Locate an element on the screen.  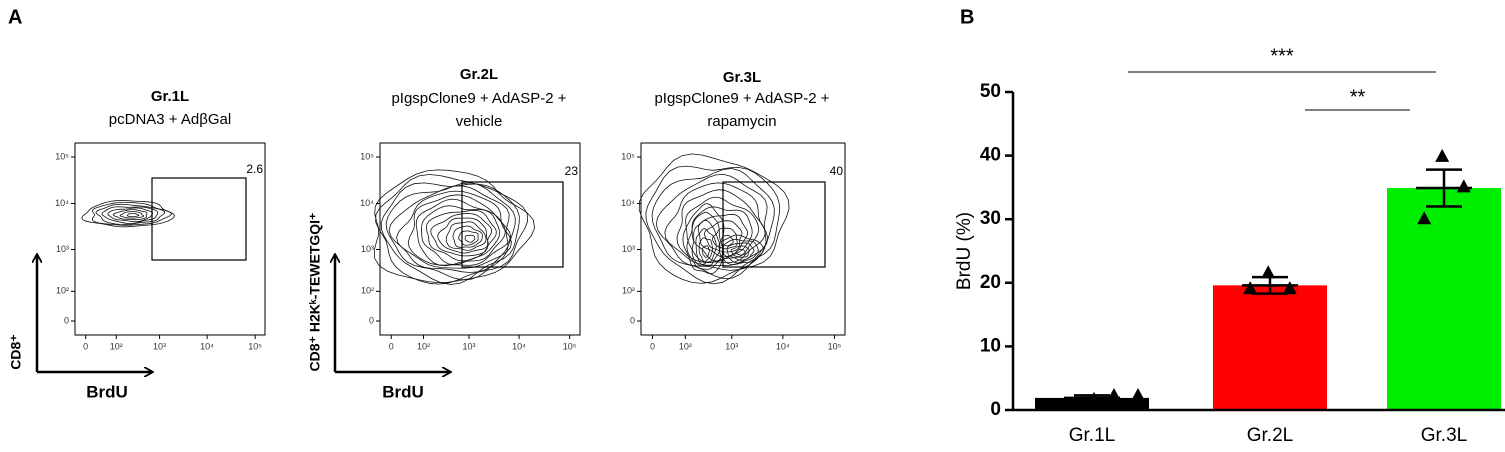
x-tick-label: 10³ is located at coordinates (159, 346).